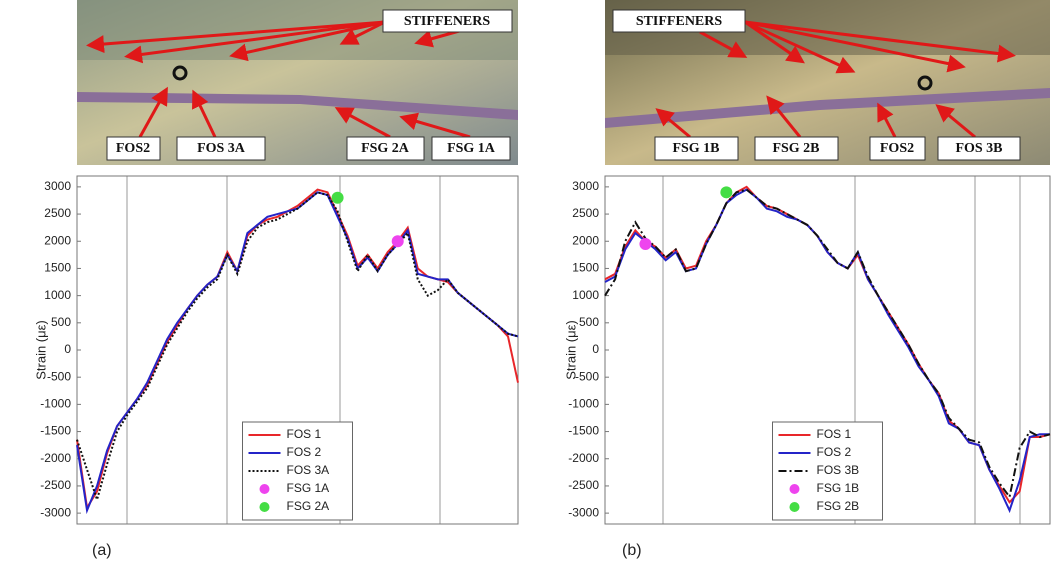  I want to click on legend-label: FOS 3B, so click(838, 470).